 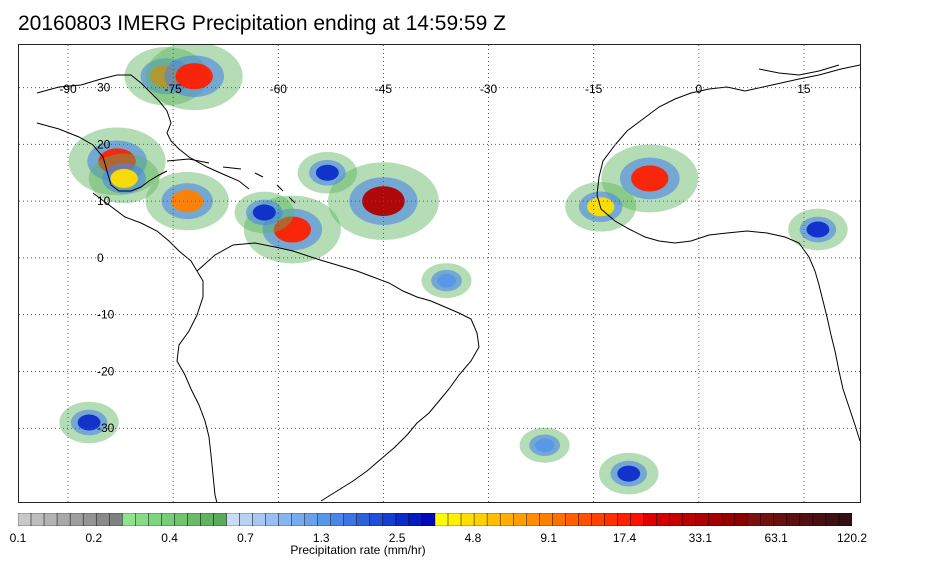 I want to click on colorbar-label: 120.2, so click(x=852, y=538).